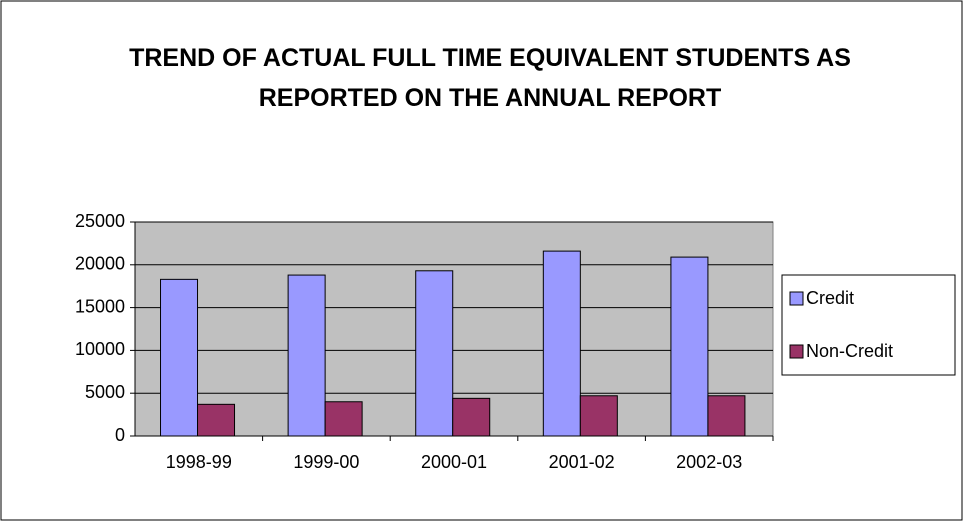 This screenshot has height=523, width=966. Describe the element at coordinates (326, 462) in the screenshot. I see `x-tick-label: 1999-00` at that location.